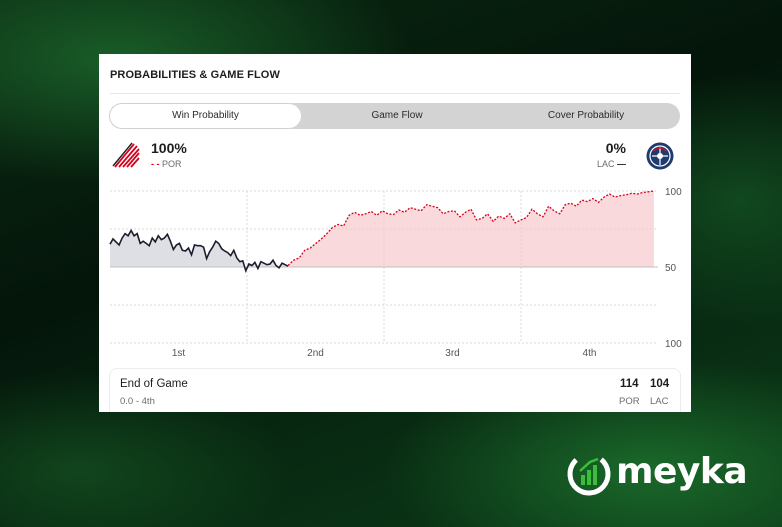 The width and height of the screenshot is (782, 527). What do you see at coordinates (659, 401) in the screenshot?
I see `away-score-label: LAC` at bounding box center [659, 401].